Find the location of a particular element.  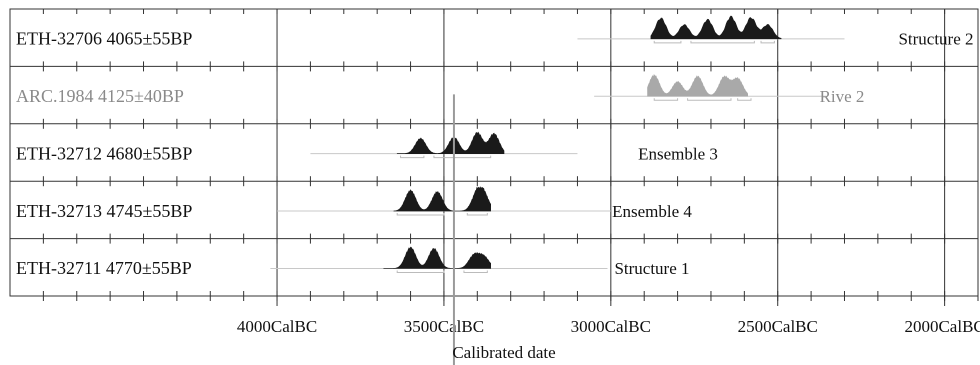

group-label: Ensemble 3 is located at coordinates (678, 153).